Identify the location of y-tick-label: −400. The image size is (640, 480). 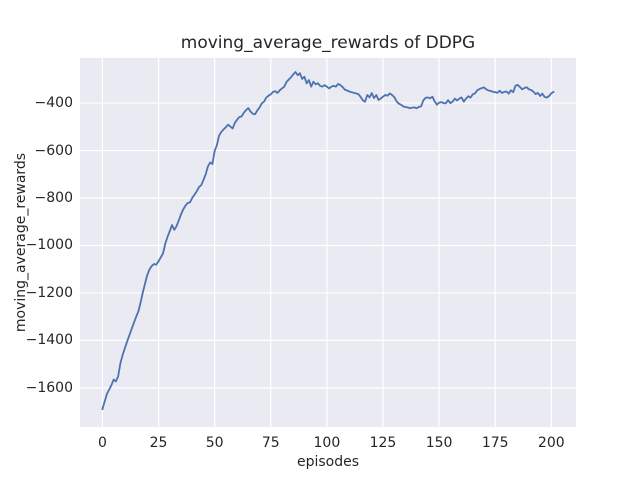
(53, 103).